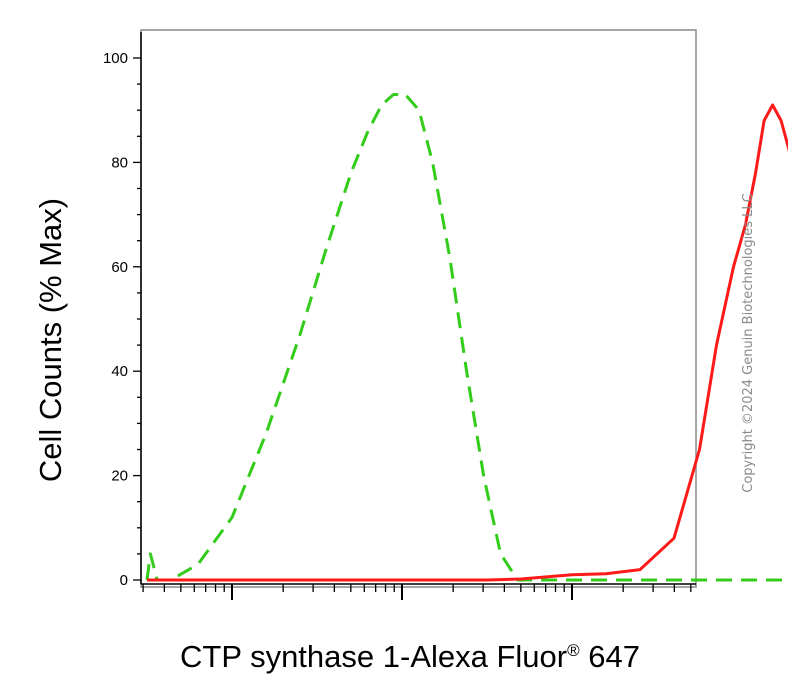 The image size is (788, 690). What do you see at coordinates (124, 580) in the screenshot?
I see `y-tick-label: 0` at bounding box center [124, 580].